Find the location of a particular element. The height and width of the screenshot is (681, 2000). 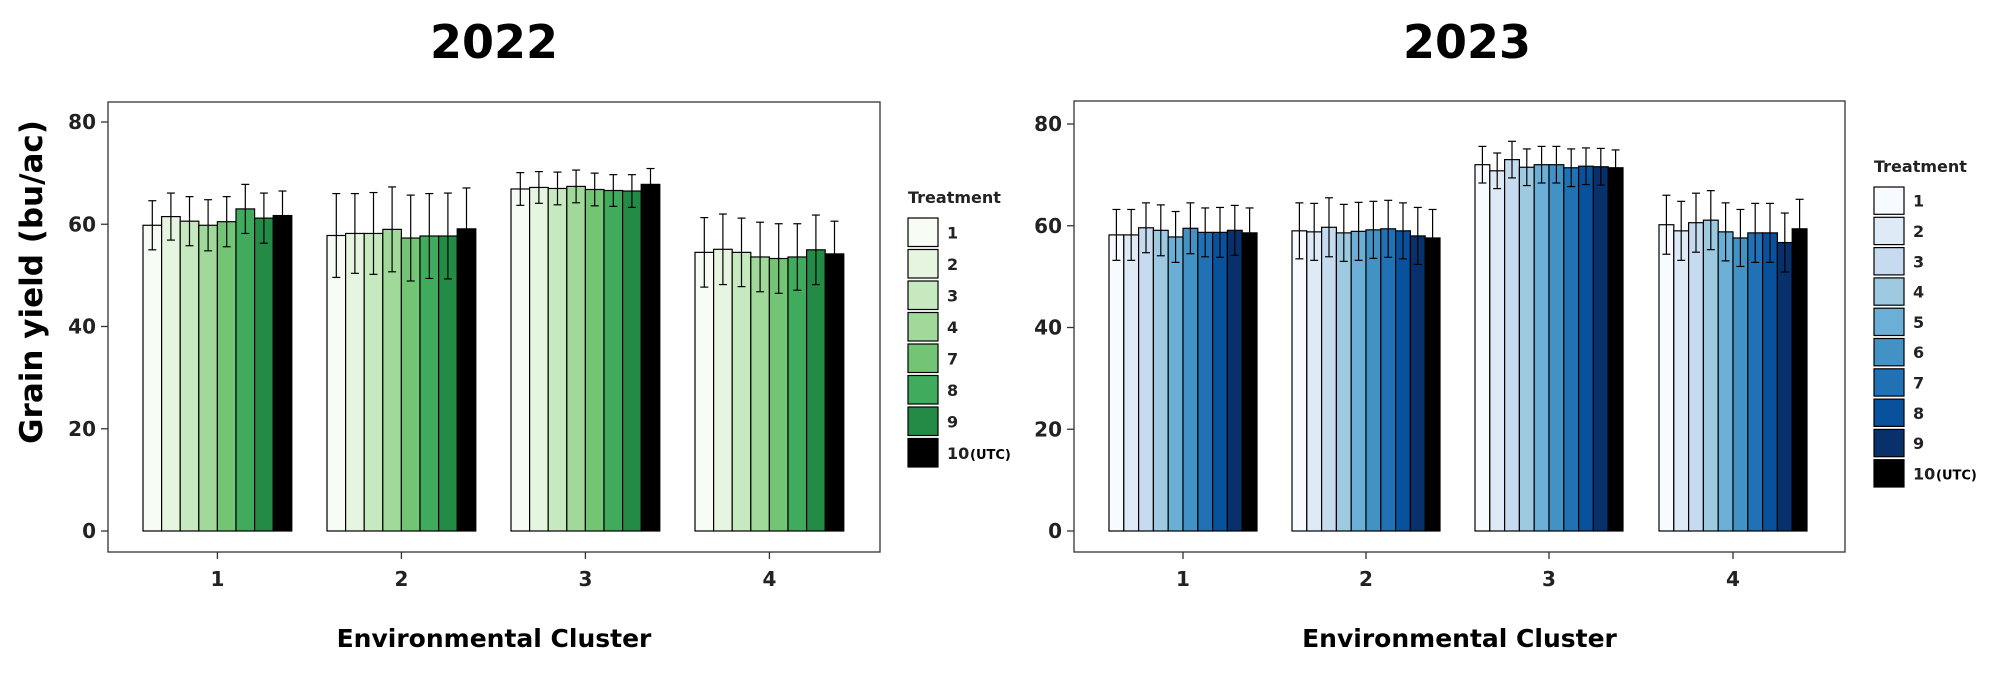

legend-label: 5 is located at coordinates (1918, 322).